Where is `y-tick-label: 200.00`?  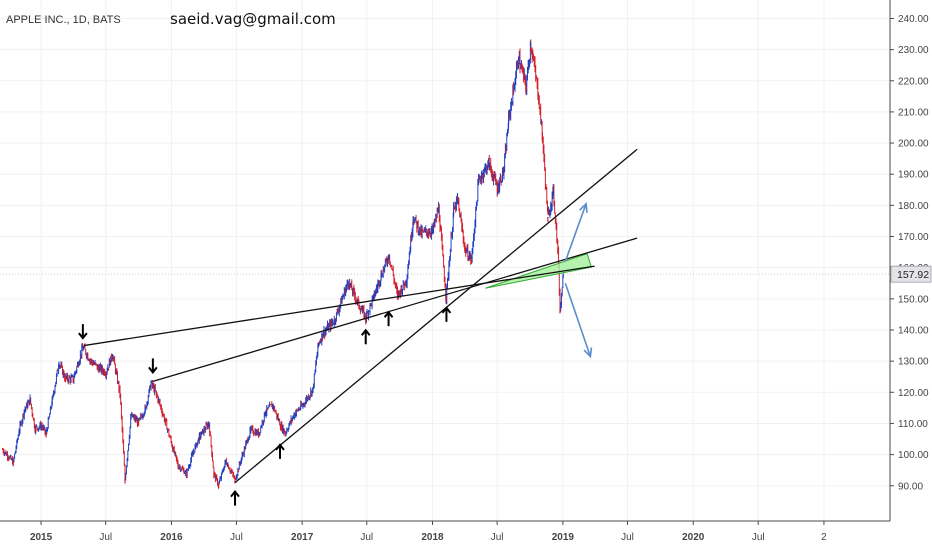
y-tick-label: 200.00 is located at coordinates (913, 144).